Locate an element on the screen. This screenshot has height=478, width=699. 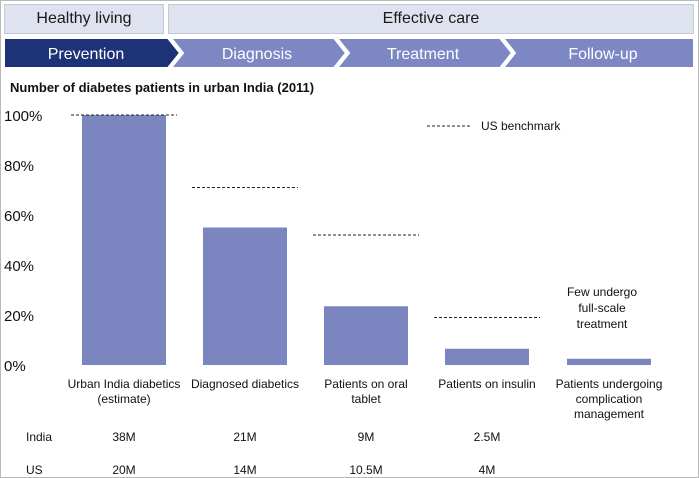
effective-care-label: Effective care is located at coordinates (431, 18).